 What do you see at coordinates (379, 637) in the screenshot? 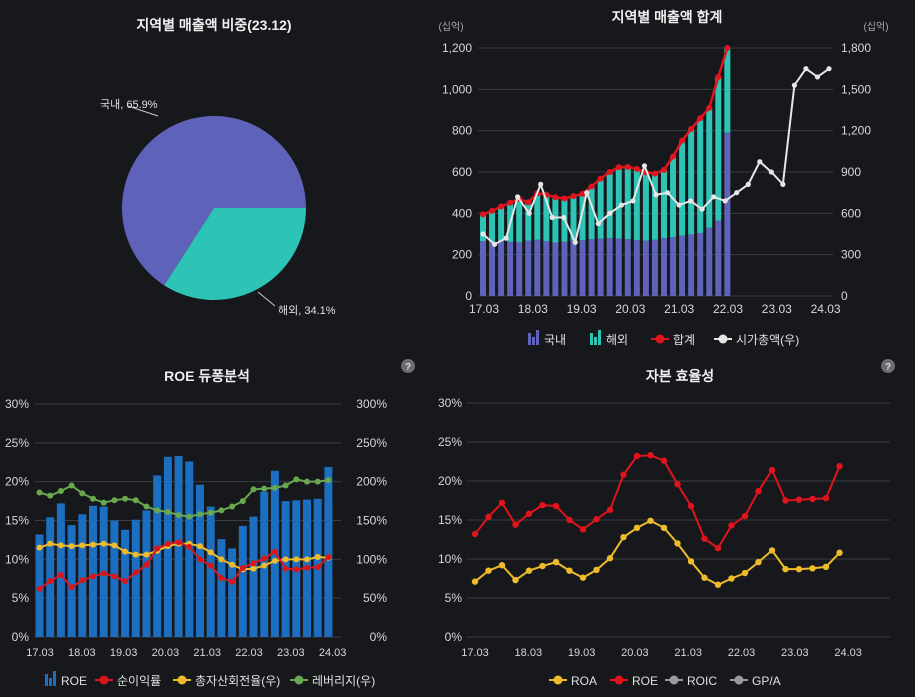
I see `dupont-y2tick: 0%` at bounding box center [379, 637].